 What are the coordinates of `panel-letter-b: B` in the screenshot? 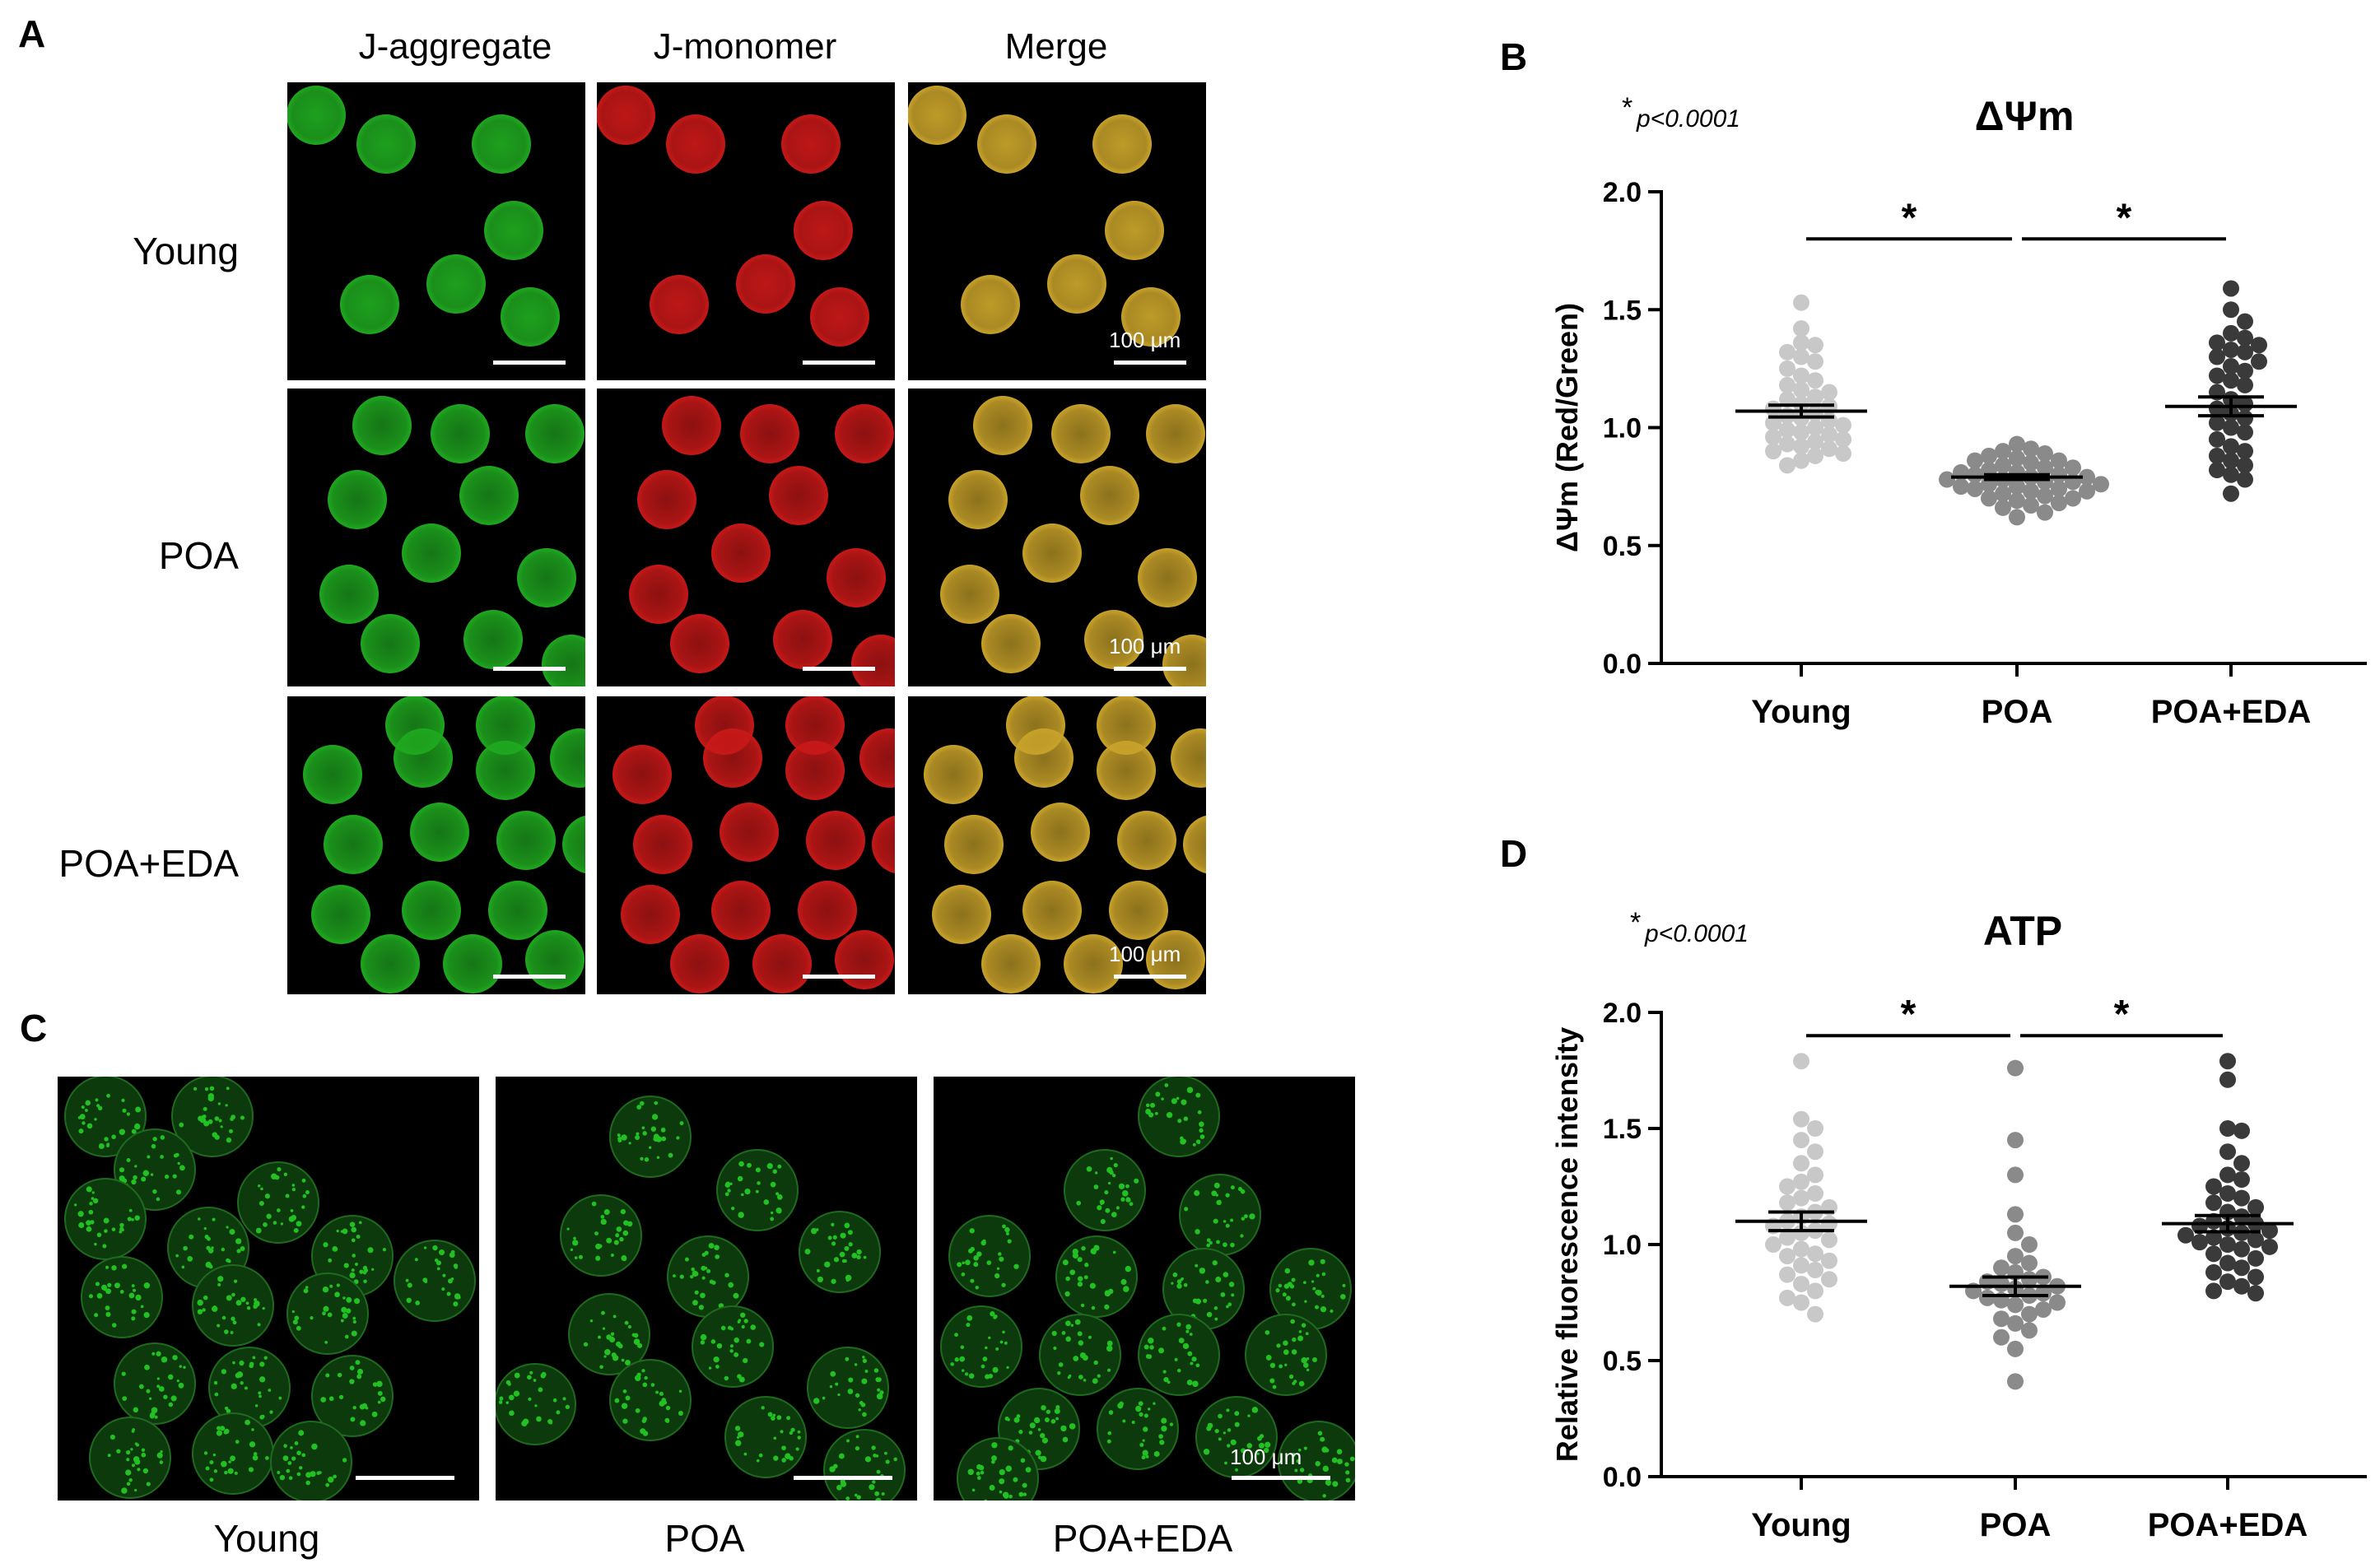 It's located at (1514, 56).